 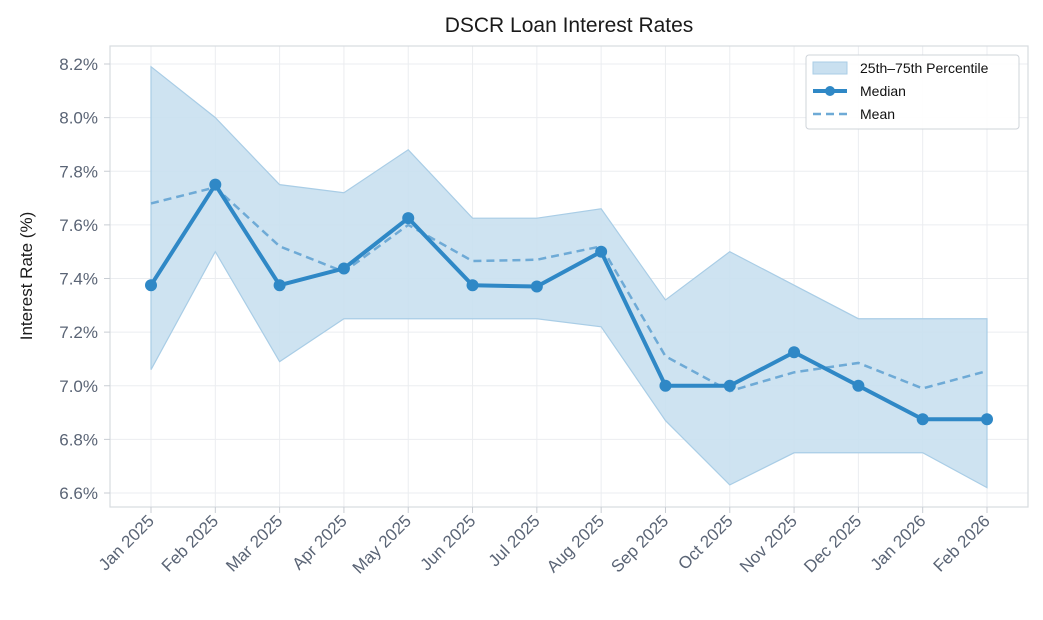 What do you see at coordinates (447, 542) in the screenshot?
I see `x-tick-label: Jun 2025` at bounding box center [447, 542].